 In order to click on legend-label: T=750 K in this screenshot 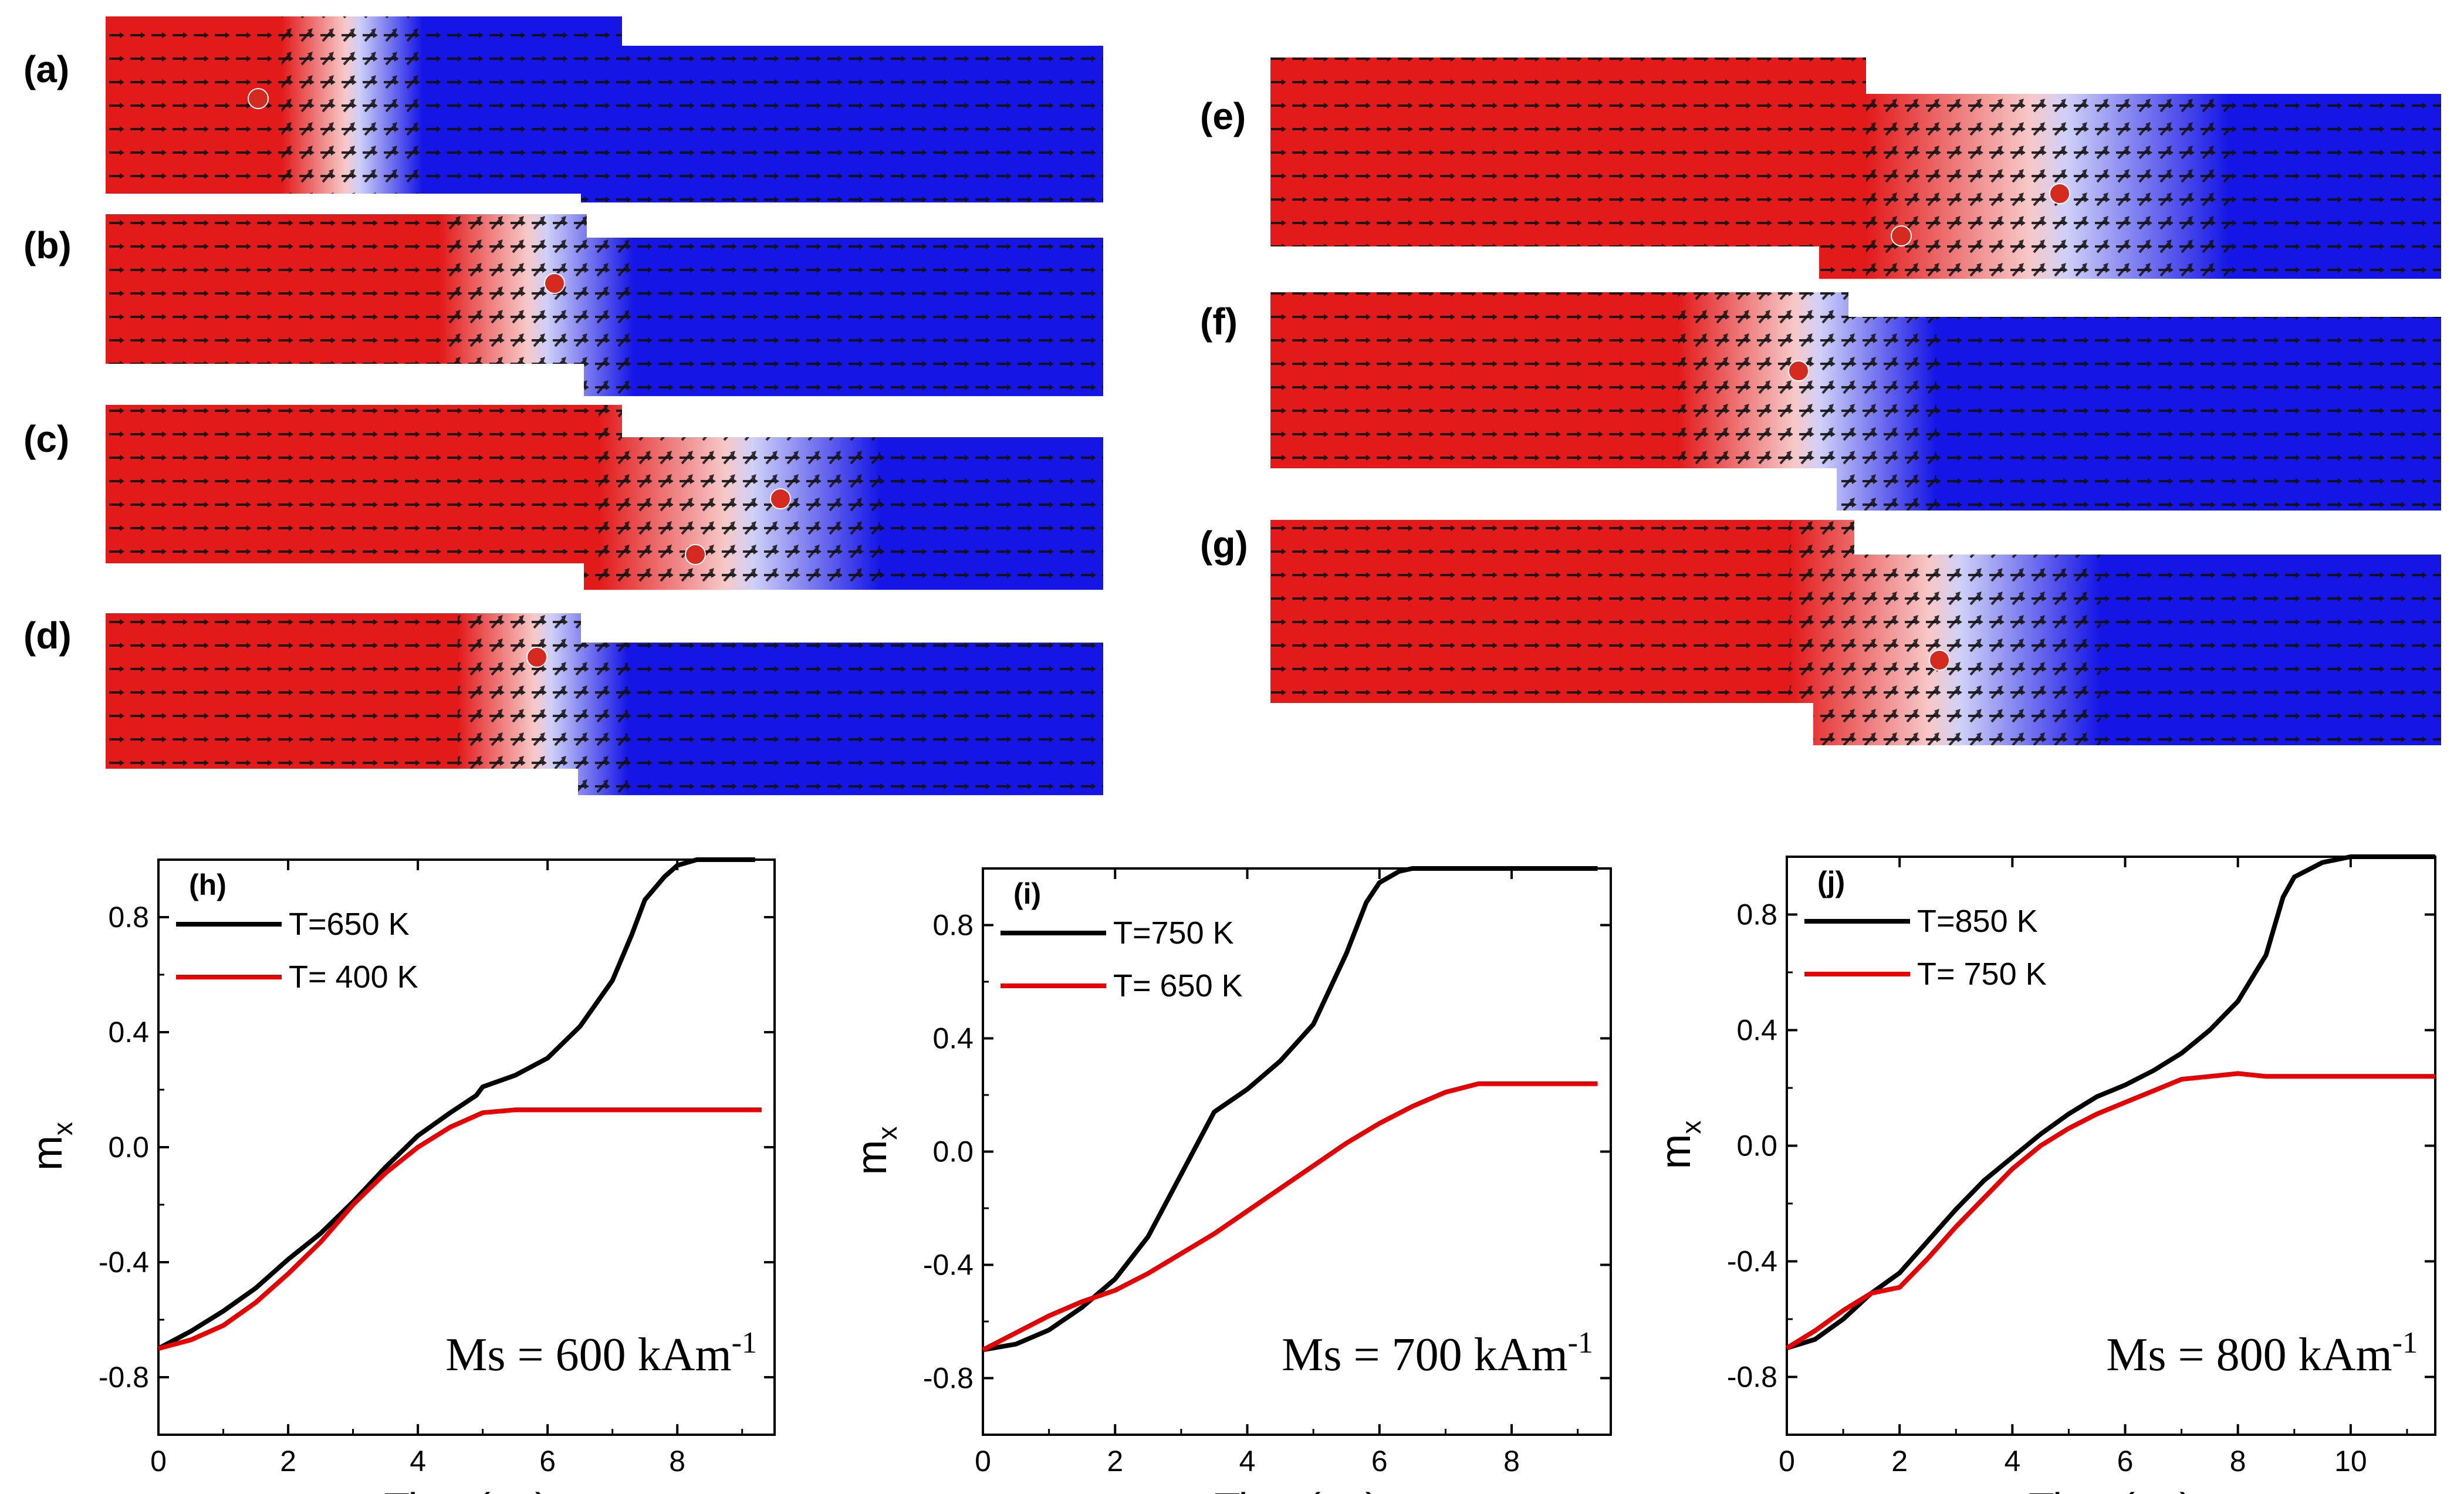, I will do `click(1173, 933)`.